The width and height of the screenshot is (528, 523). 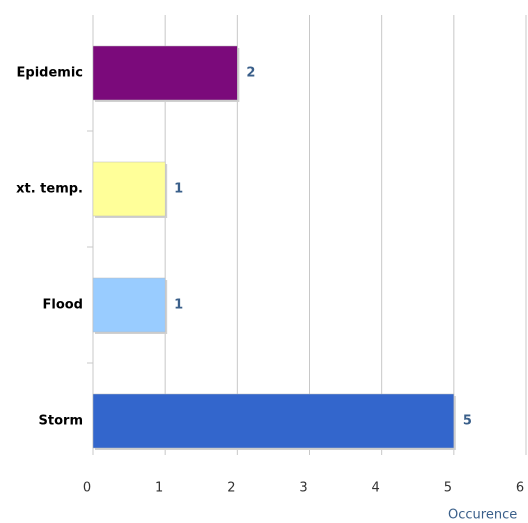 What do you see at coordinates (231, 488) in the screenshot?
I see `x-tick-label: 2` at bounding box center [231, 488].